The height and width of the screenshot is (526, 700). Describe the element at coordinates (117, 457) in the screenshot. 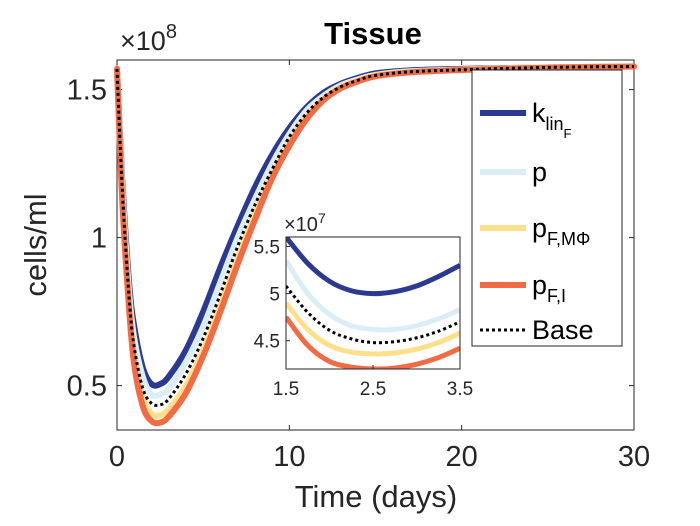

I see `x-tick-label: 0` at that location.